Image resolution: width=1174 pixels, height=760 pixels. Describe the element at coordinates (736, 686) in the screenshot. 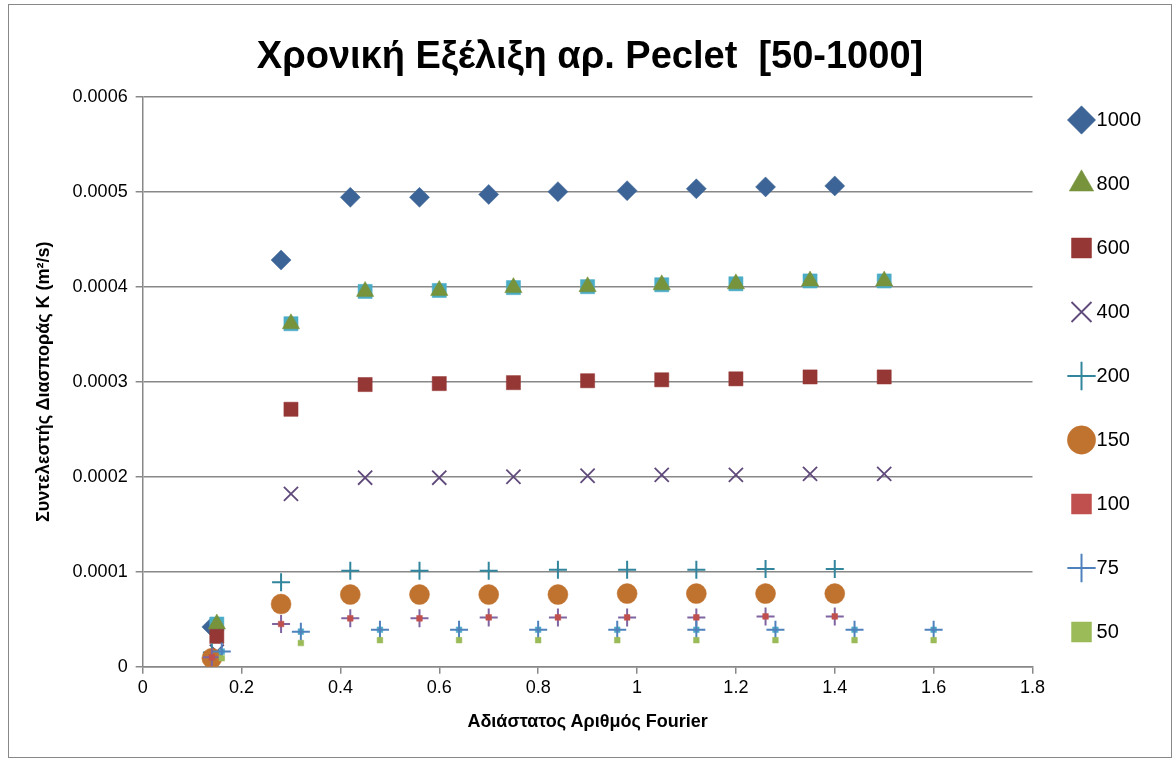

I see `x-tick-label: 1.2` at that location.